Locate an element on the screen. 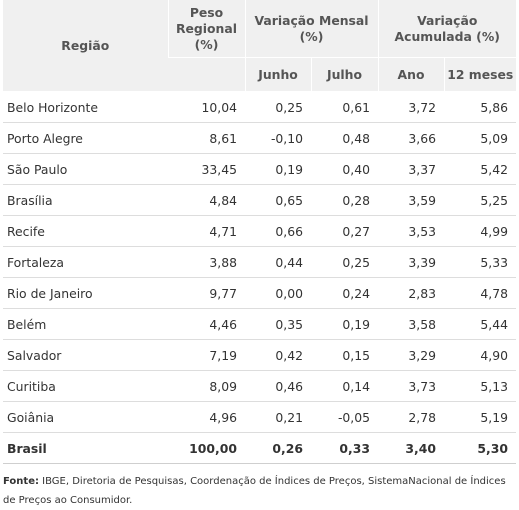  cell-peso: 8,09 is located at coordinates (206, 386).